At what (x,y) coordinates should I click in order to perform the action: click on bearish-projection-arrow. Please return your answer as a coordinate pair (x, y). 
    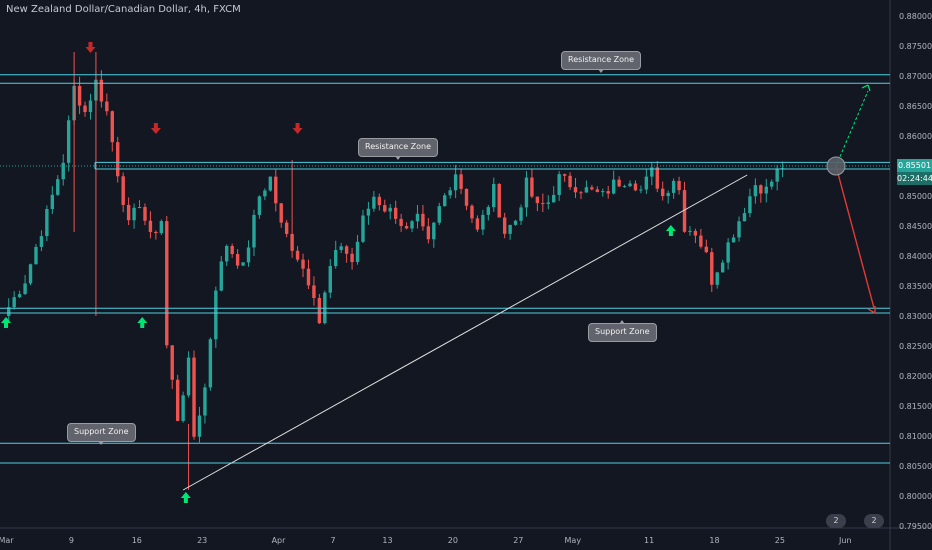
    Looking at the image, I should click on (855, 237).